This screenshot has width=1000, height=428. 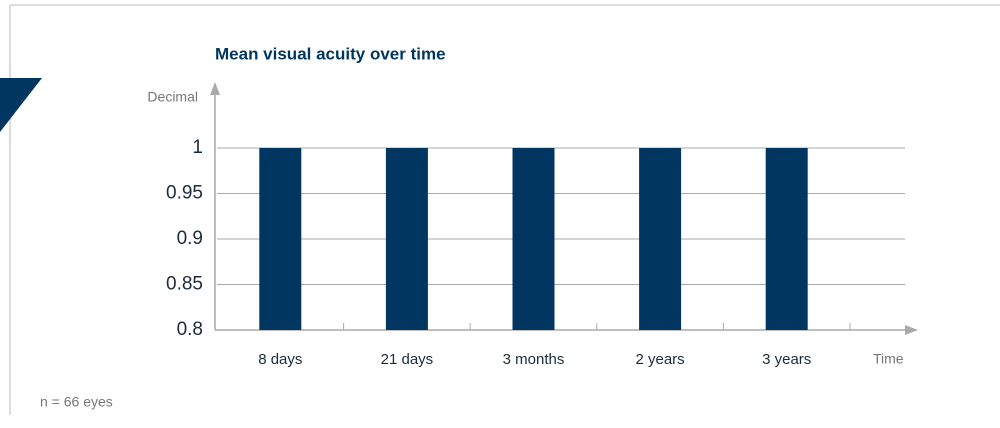 I want to click on x-tick-label: 3 months, so click(x=534, y=359).